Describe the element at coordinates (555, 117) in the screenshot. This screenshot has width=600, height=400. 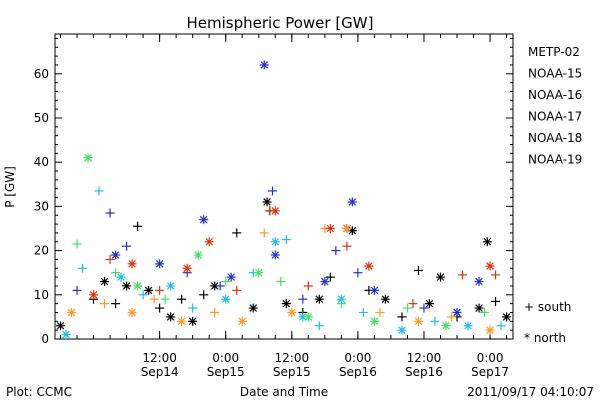
I see `legend-entry: NOAA-17` at that location.